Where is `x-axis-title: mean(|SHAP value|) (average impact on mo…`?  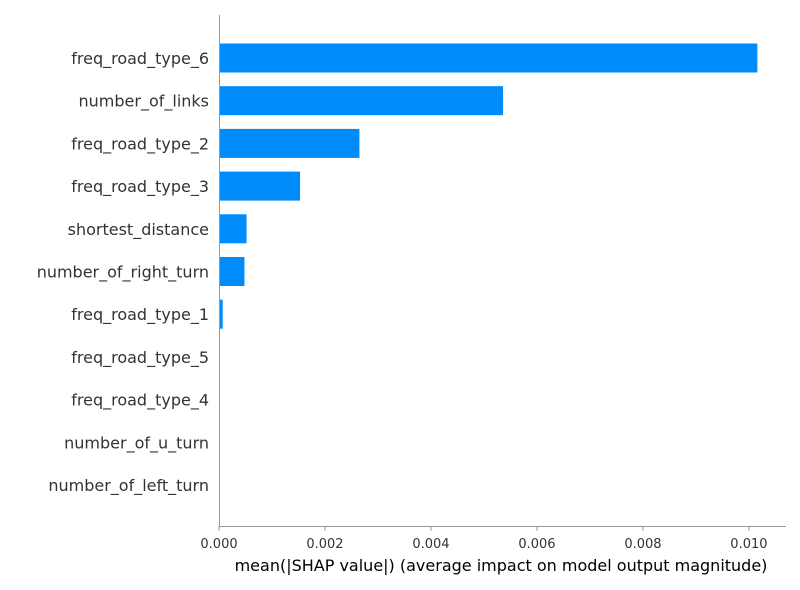
x-axis-title: mean(|SHAP value|) (average impact on mo… is located at coordinates (501, 565).